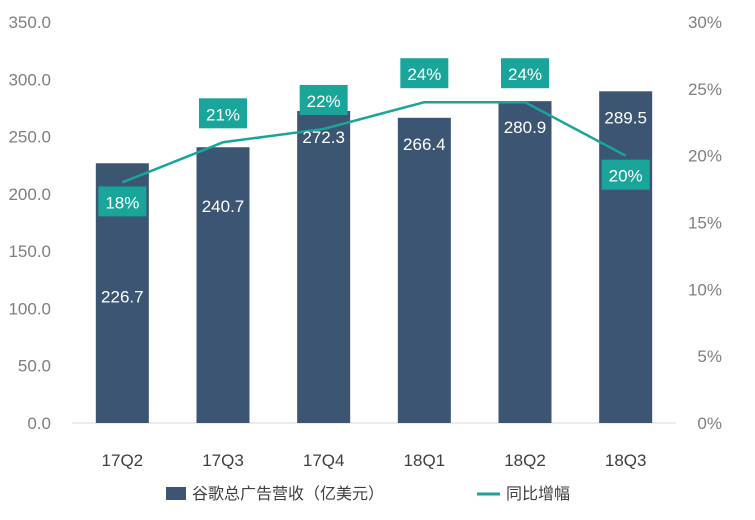 This screenshot has width=755, height=520. Describe the element at coordinates (425, 460) in the screenshot. I see `category-label: 18Q1` at that location.